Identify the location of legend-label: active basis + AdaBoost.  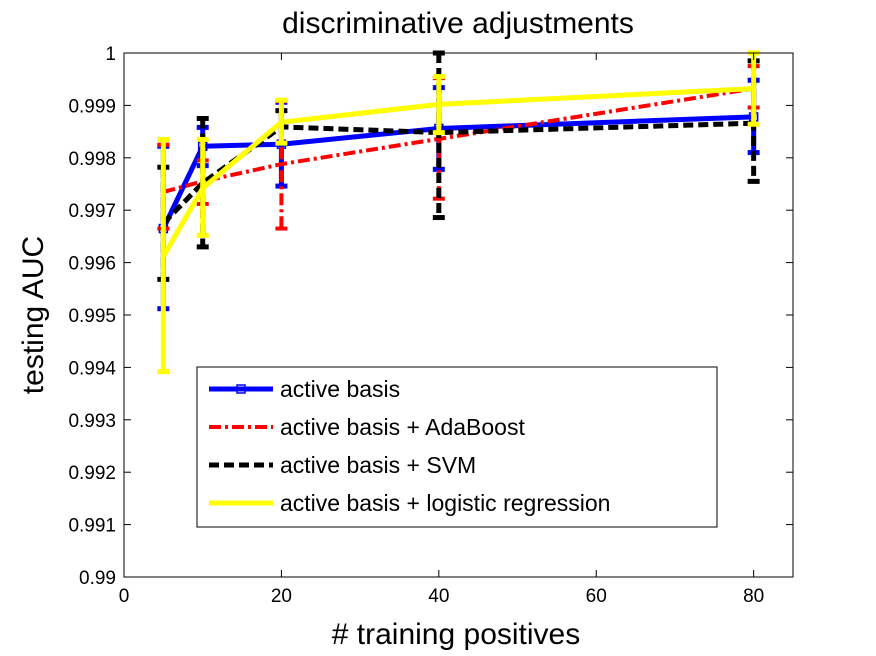
(402, 427).